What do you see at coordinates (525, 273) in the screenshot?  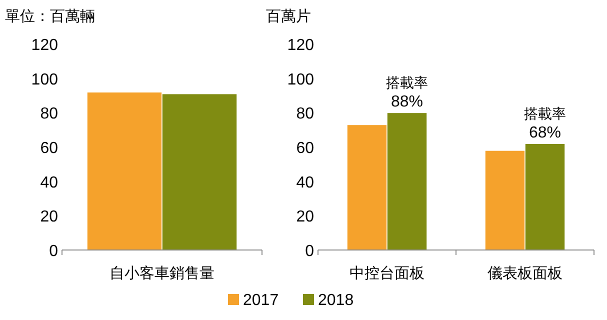 I see `x-tick-label: 儀表板面板` at bounding box center [525, 273].